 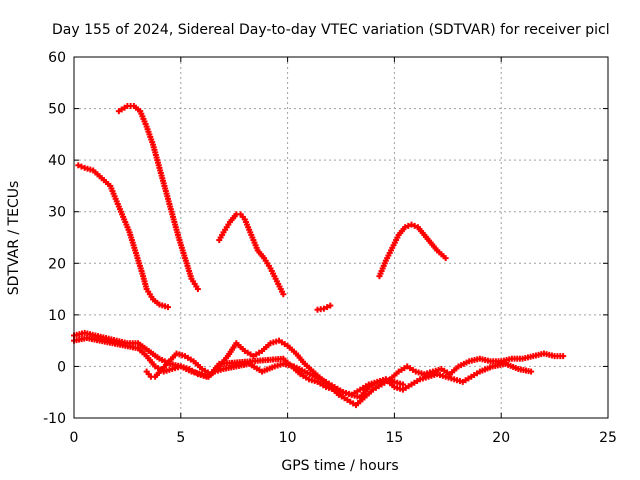 What do you see at coordinates (74, 438) in the screenshot?
I see `x-tick-label: 0` at bounding box center [74, 438].